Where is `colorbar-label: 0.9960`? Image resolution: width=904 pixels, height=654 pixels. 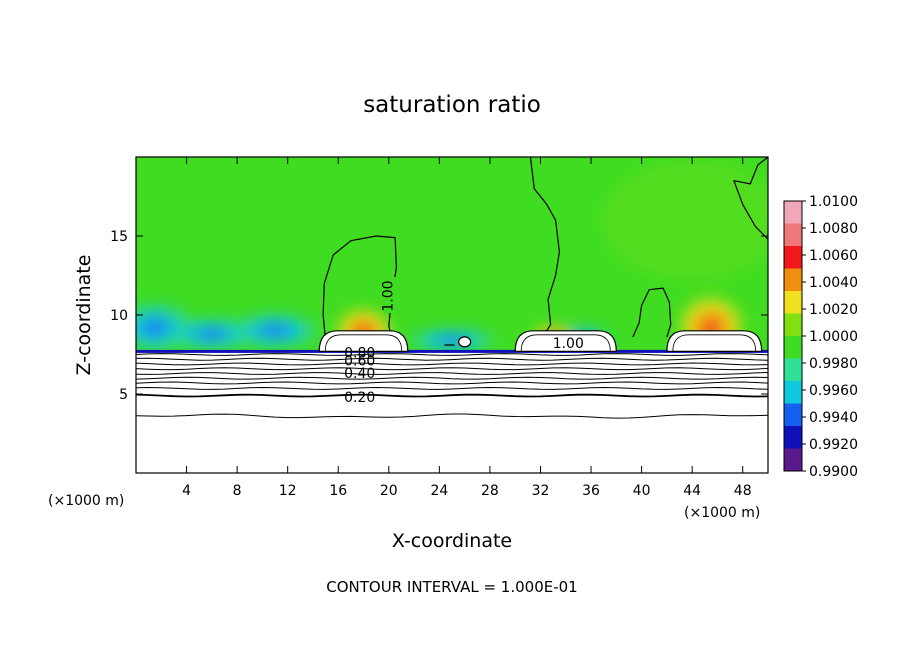
colorbar-label: 0.9960 is located at coordinates (833, 391).